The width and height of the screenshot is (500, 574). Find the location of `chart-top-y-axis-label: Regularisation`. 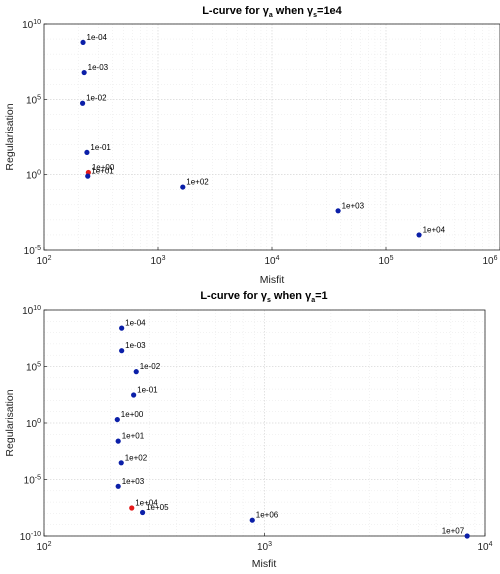

chart-top-y-axis-label: Regularisation is located at coordinates (10, 136).